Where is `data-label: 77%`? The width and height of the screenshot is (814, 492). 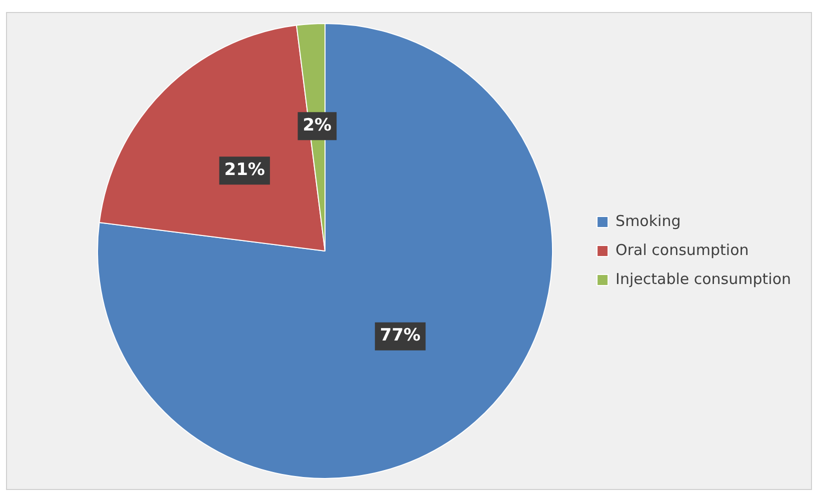 data-label: 77% is located at coordinates (400, 336).